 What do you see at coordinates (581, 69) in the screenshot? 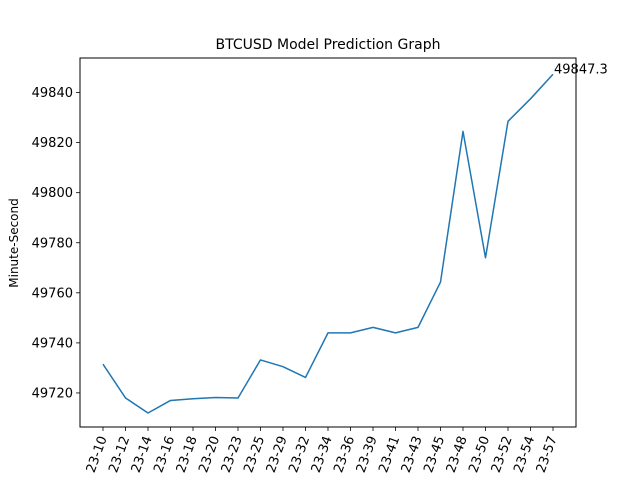
I see `last-value-annotation: 49847.3` at bounding box center [581, 69].